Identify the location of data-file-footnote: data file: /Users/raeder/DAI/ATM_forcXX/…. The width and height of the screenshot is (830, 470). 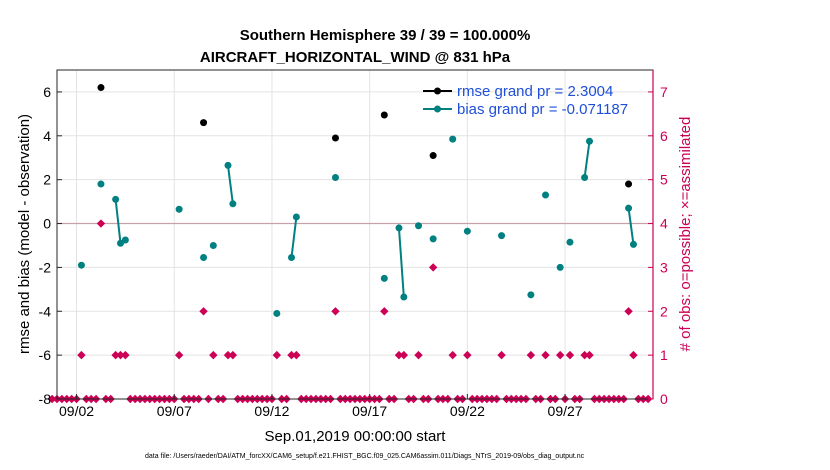
(365, 456).